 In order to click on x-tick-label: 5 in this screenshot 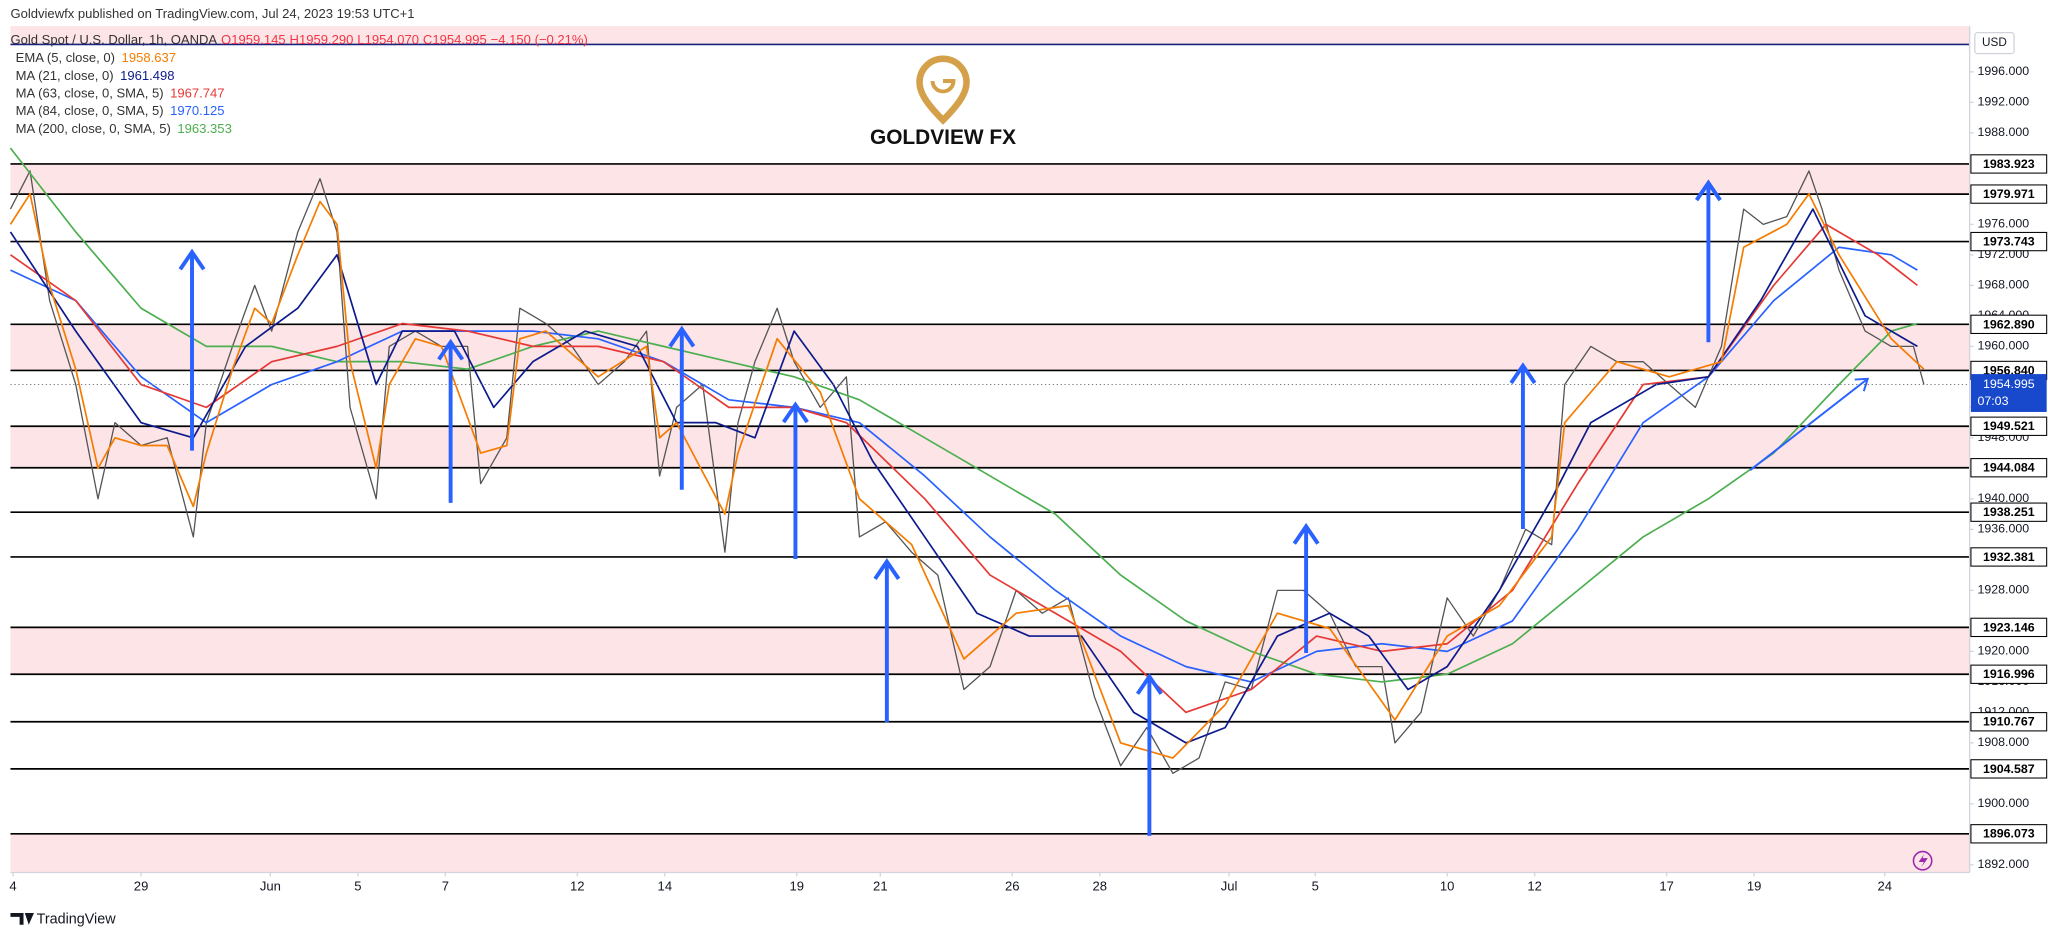, I will do `click(357, 885)`.